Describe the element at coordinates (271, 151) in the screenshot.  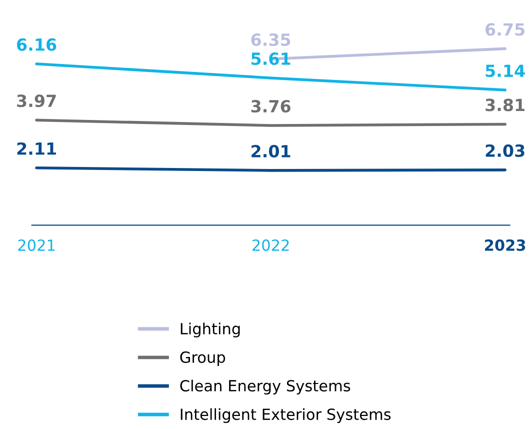
I see `data-label: 2.01` at that location.